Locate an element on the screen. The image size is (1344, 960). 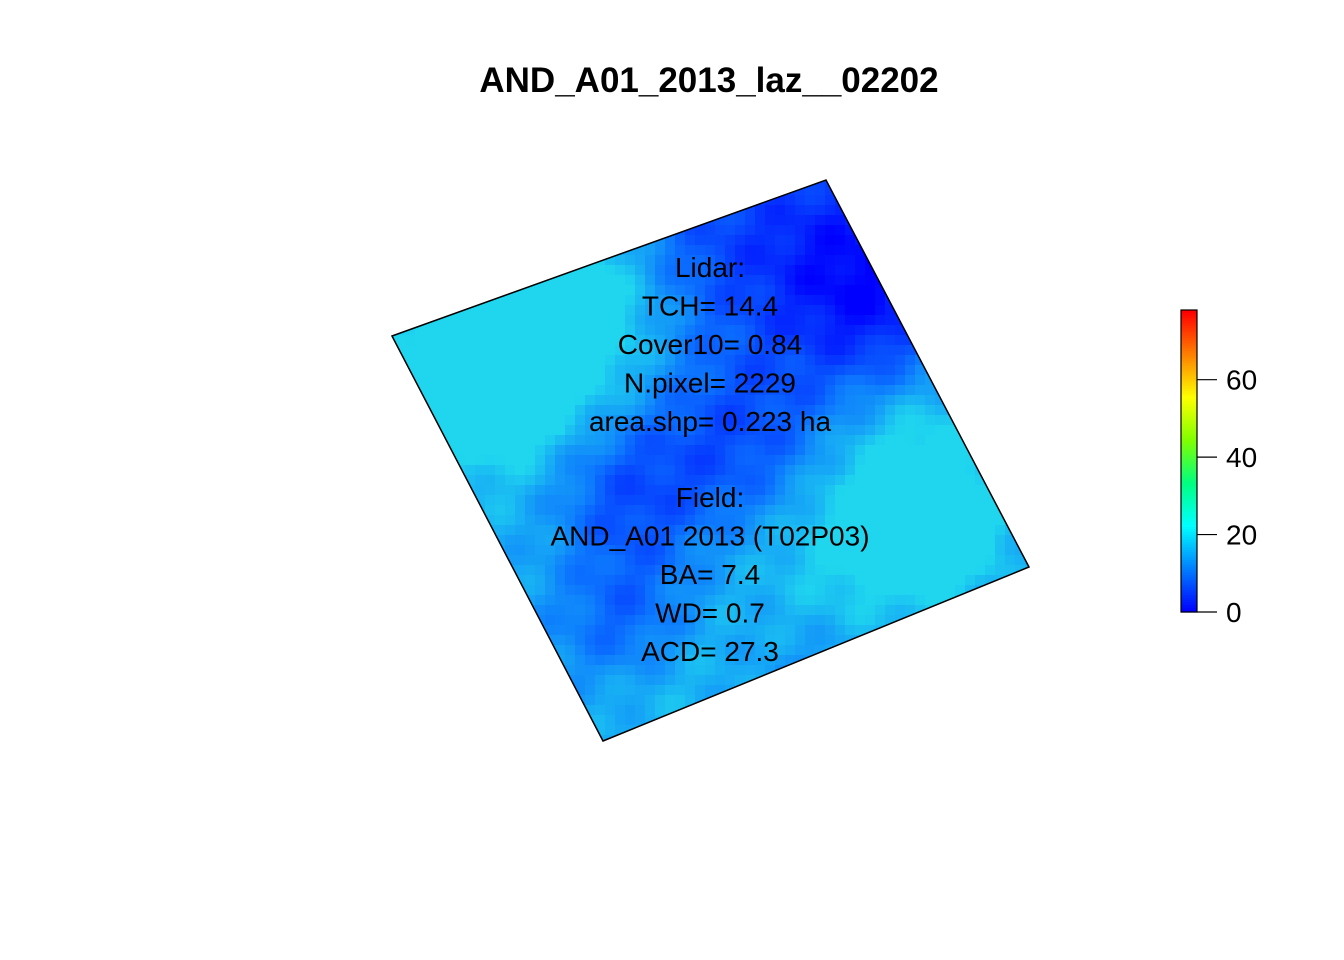
colorbar-tick-label: 60 is located at coordinates (1241, 380).